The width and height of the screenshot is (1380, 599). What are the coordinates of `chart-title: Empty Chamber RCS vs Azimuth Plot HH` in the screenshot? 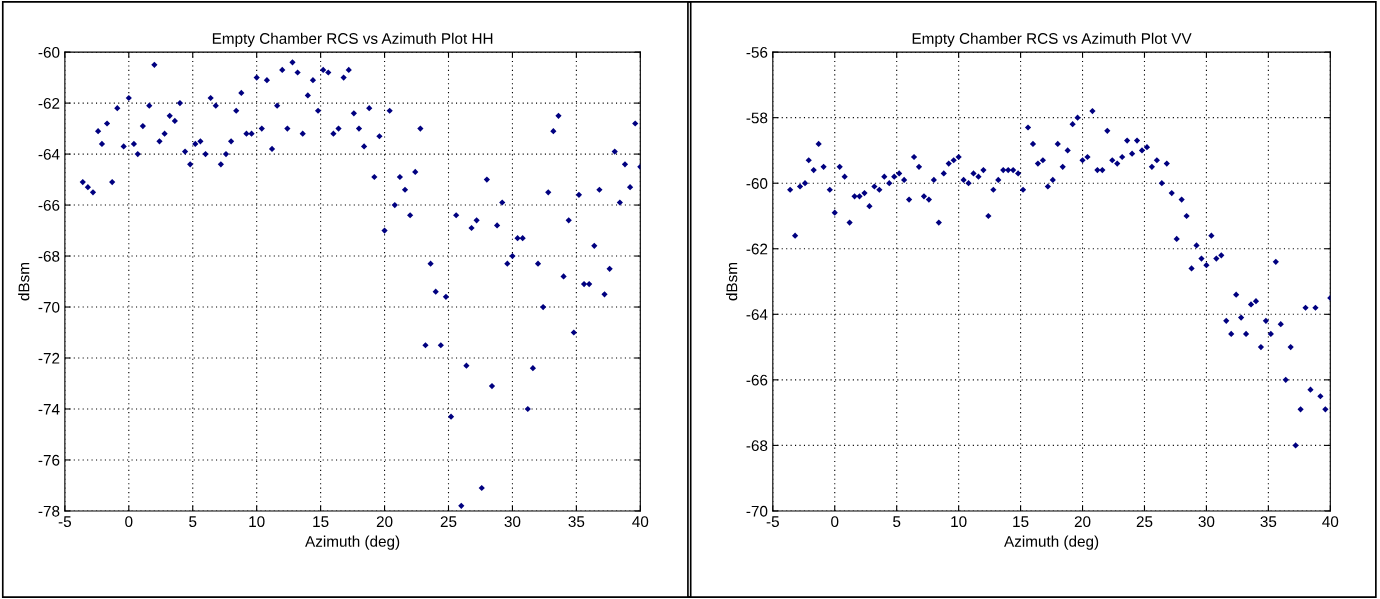 It's located at (352, 39).